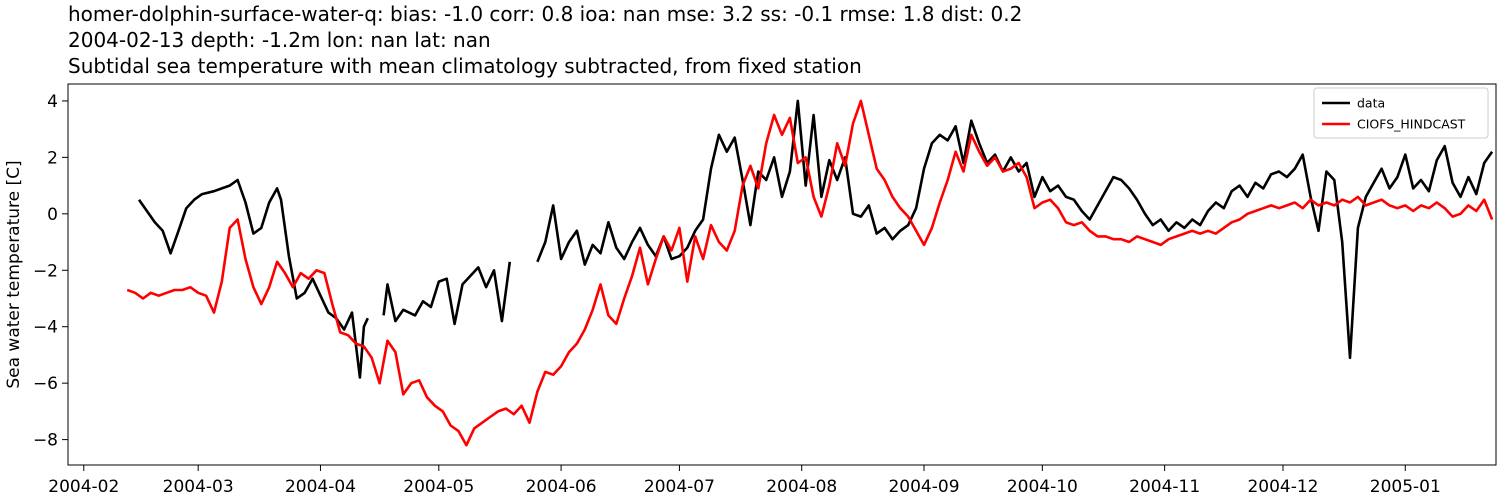 The width and height of the screenshot is (1500, 500). Describe the element at coordinates (52, 215) in the screenshot. I see `y-tick-label-0: 0` at that location.